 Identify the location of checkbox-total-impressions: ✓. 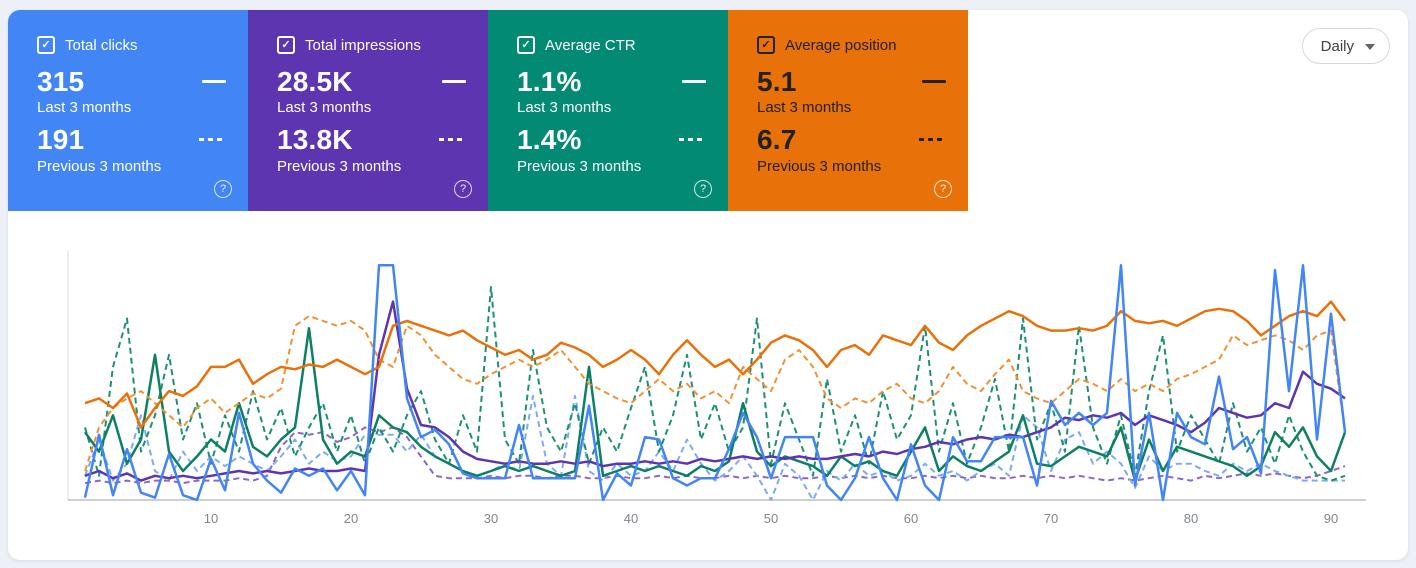
(286, 45).